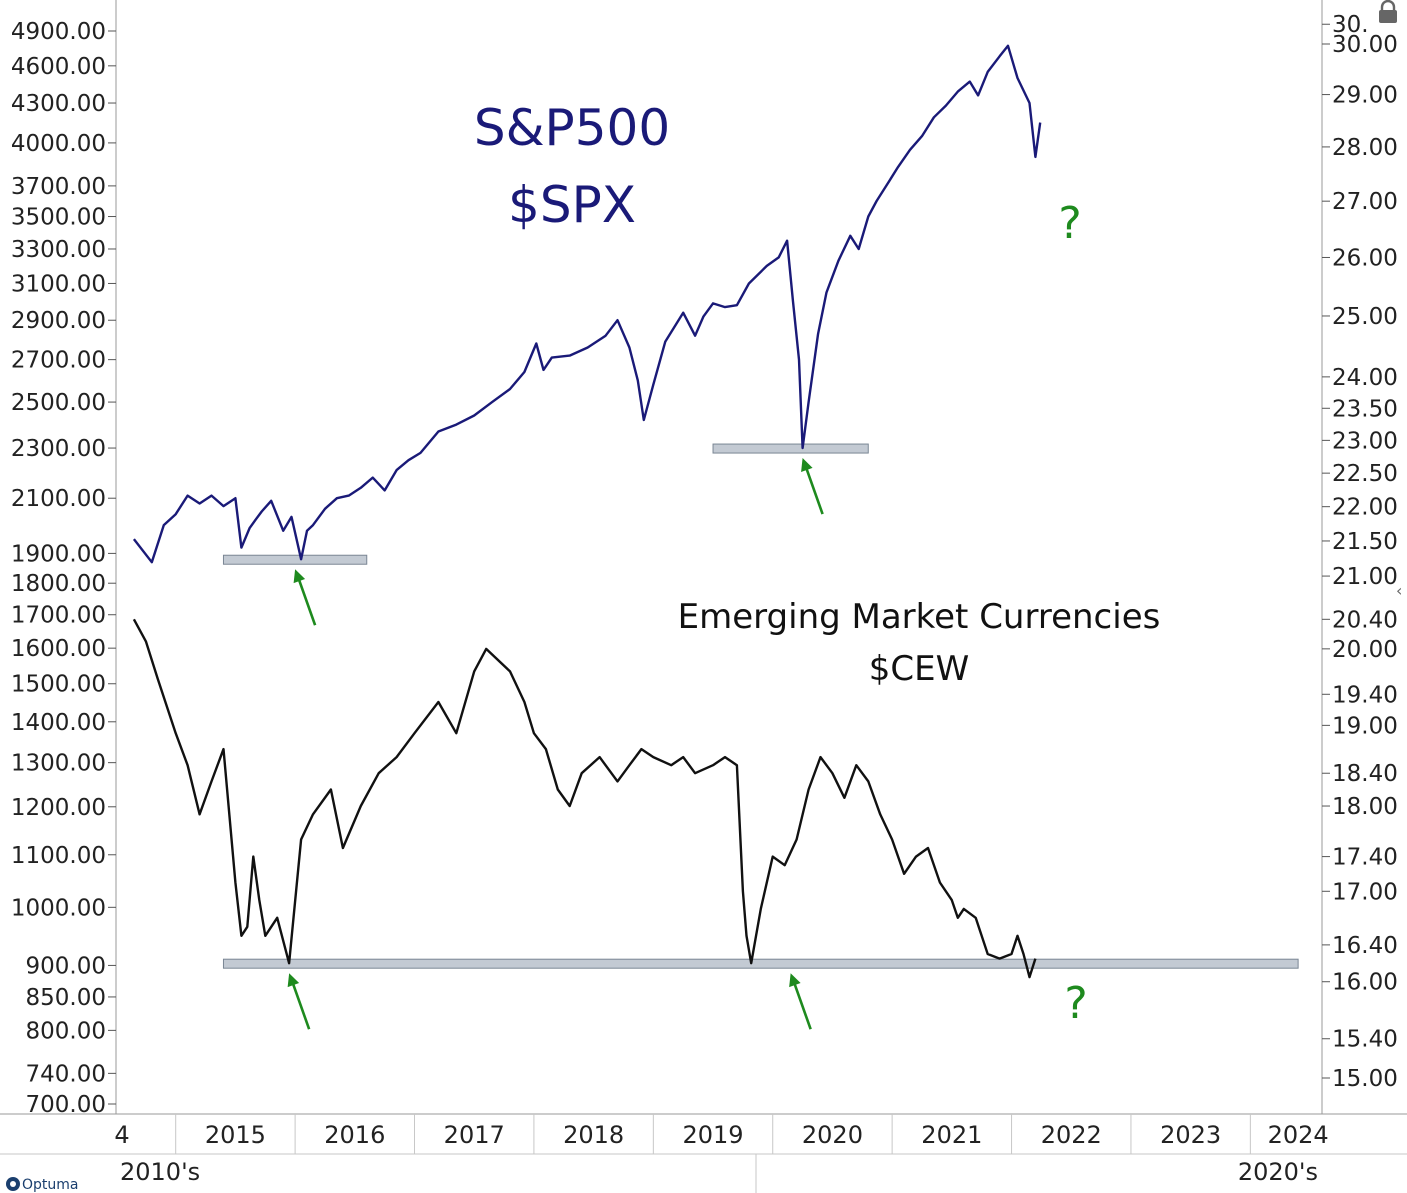  Describe the element at coordinates (1365, 96) in the screenshot. I see `right-tick-label: 29.00` at that location.